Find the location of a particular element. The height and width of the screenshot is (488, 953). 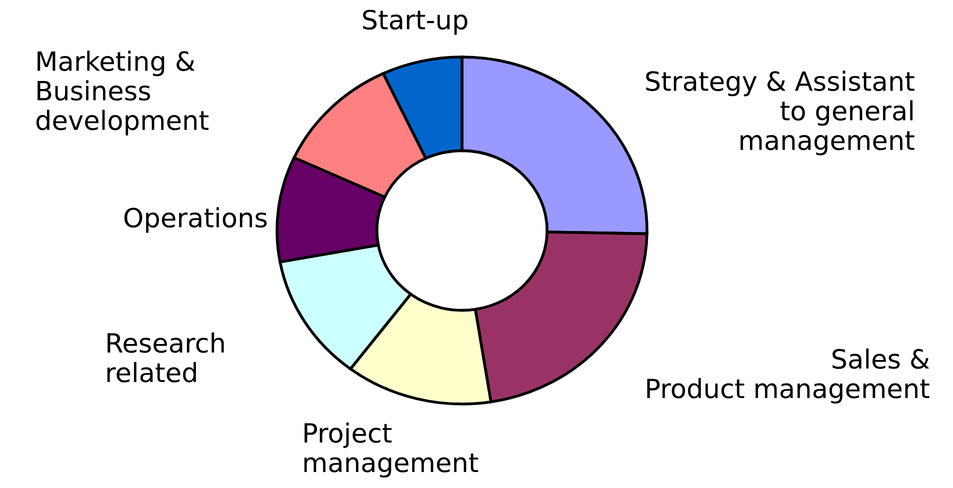

slice-label: Start-up is located at coordinates (415, 22).